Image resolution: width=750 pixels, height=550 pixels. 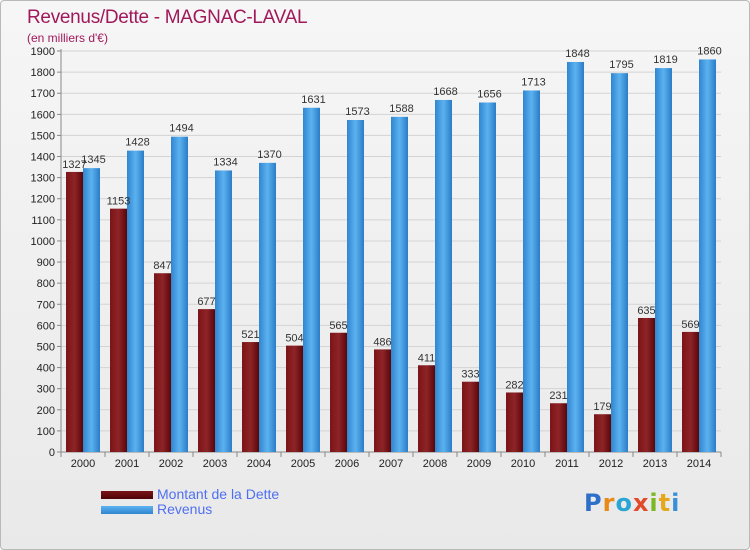 I want to click on y-tick-label: 1500, so click(x=43, y=136).